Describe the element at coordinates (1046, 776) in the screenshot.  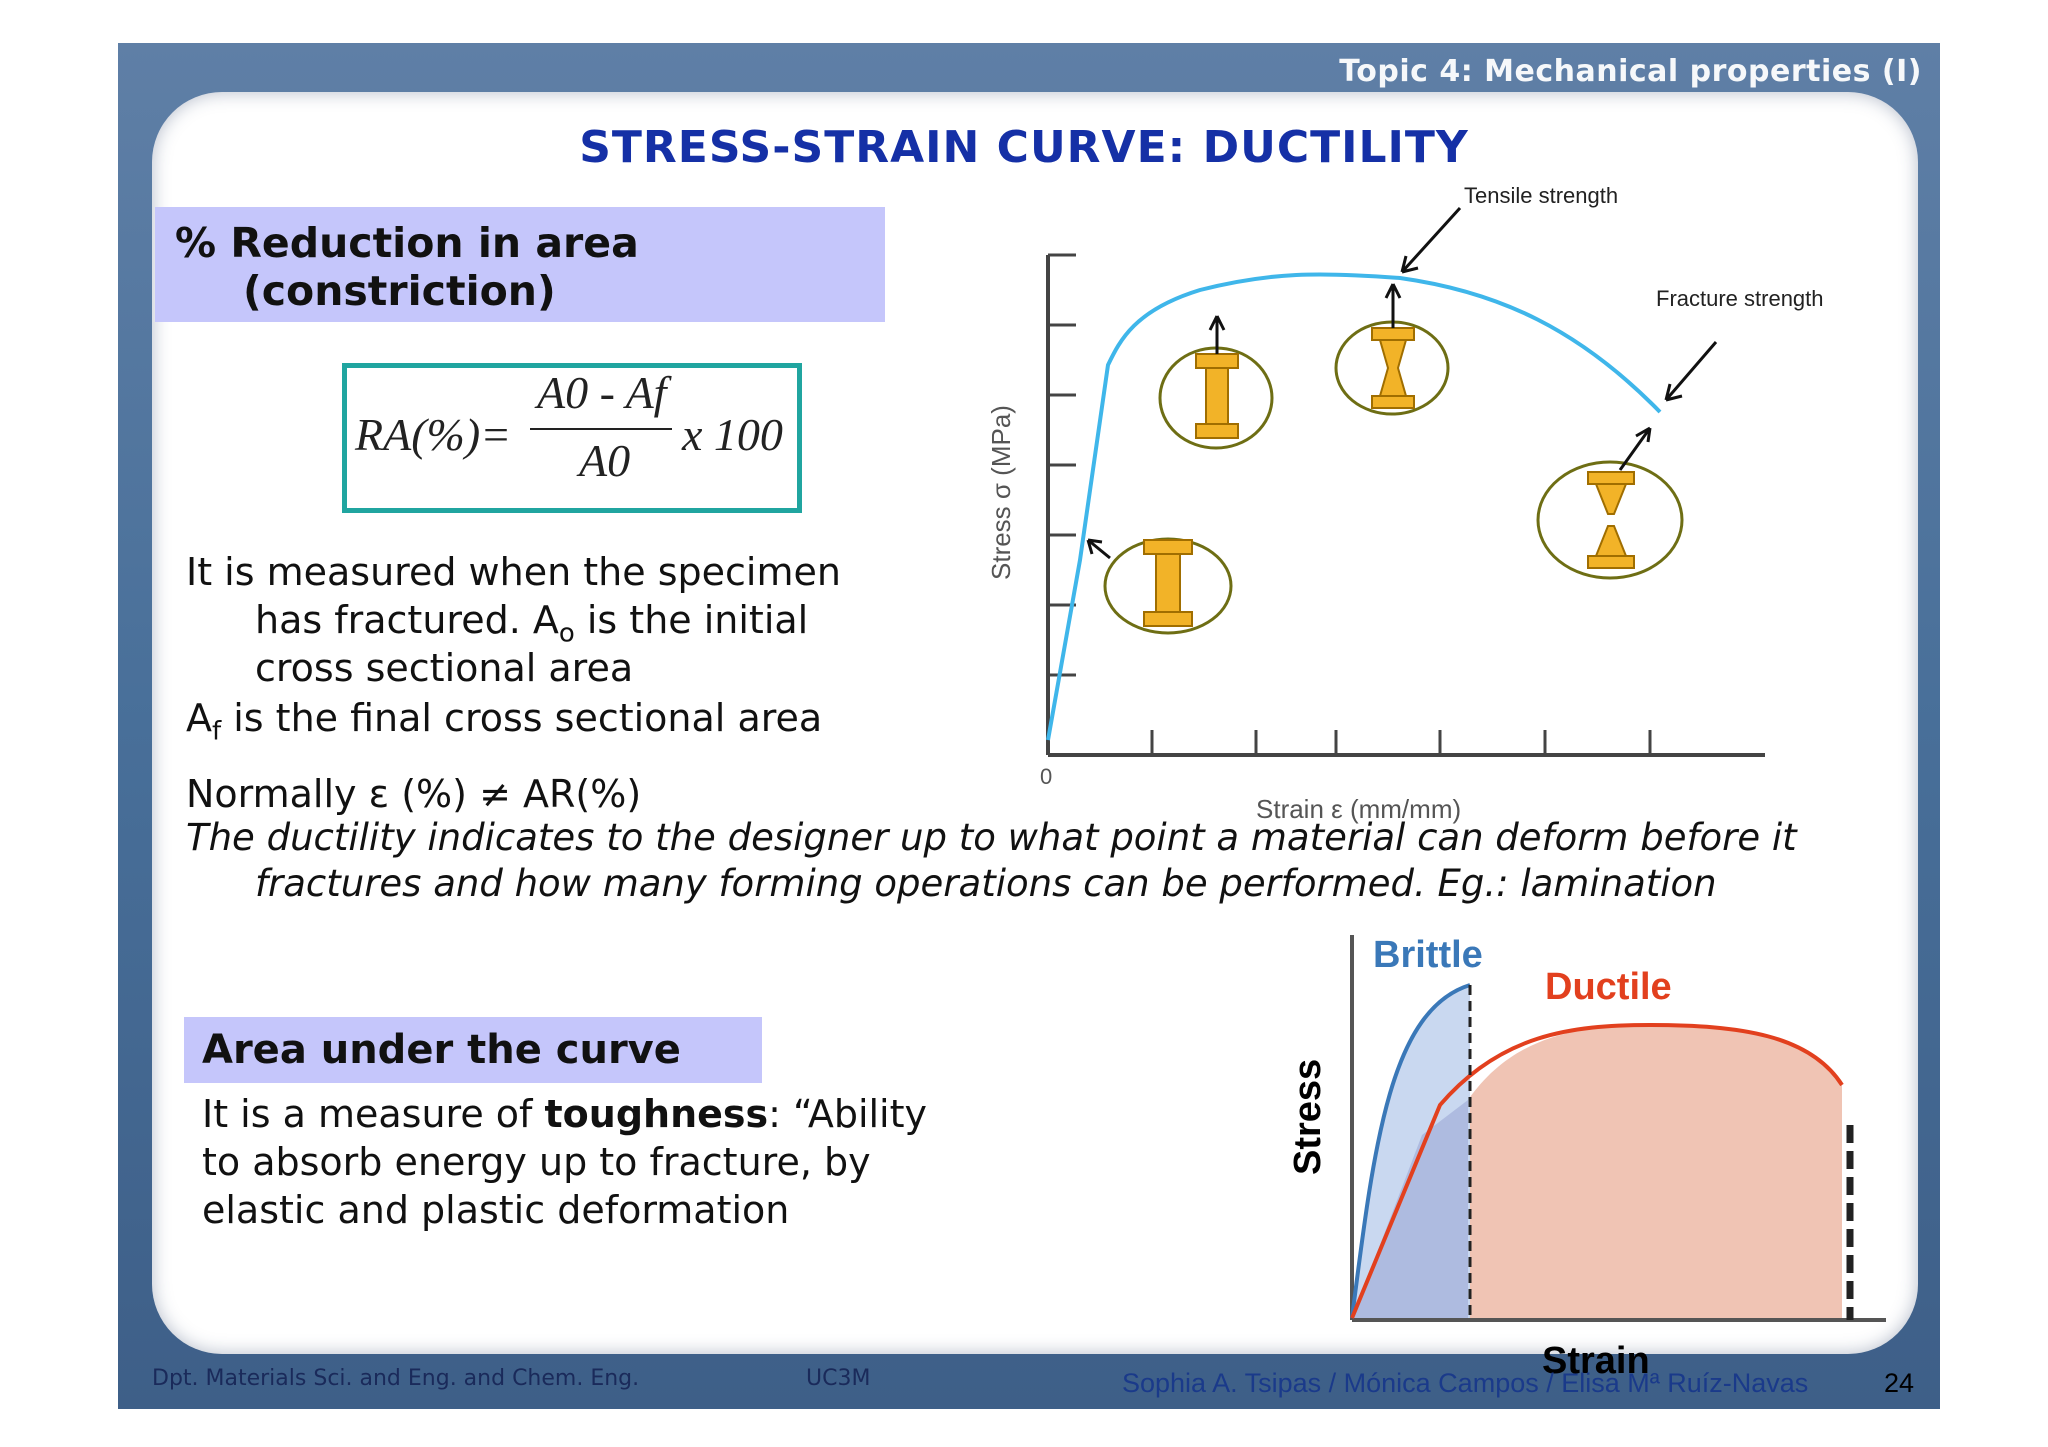
I see `chart1-origin: 0` at that location.